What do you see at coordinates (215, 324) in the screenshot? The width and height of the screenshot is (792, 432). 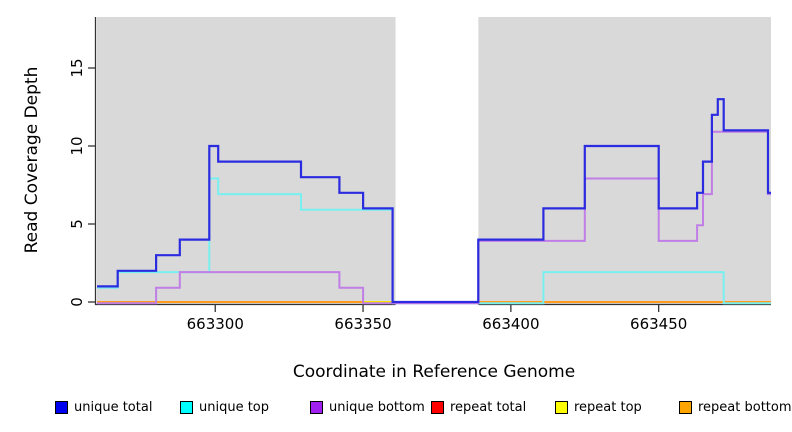 I see `x-tick-label-663300: 663300` at bounding box center [215, 324].